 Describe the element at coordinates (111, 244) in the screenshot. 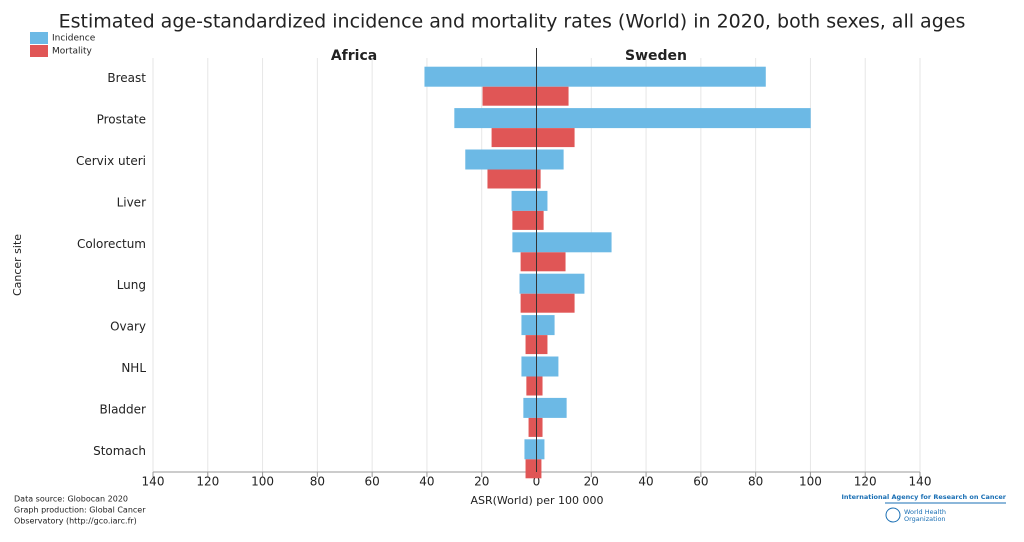

I see `y-tick-label: Colorectum` at that location.